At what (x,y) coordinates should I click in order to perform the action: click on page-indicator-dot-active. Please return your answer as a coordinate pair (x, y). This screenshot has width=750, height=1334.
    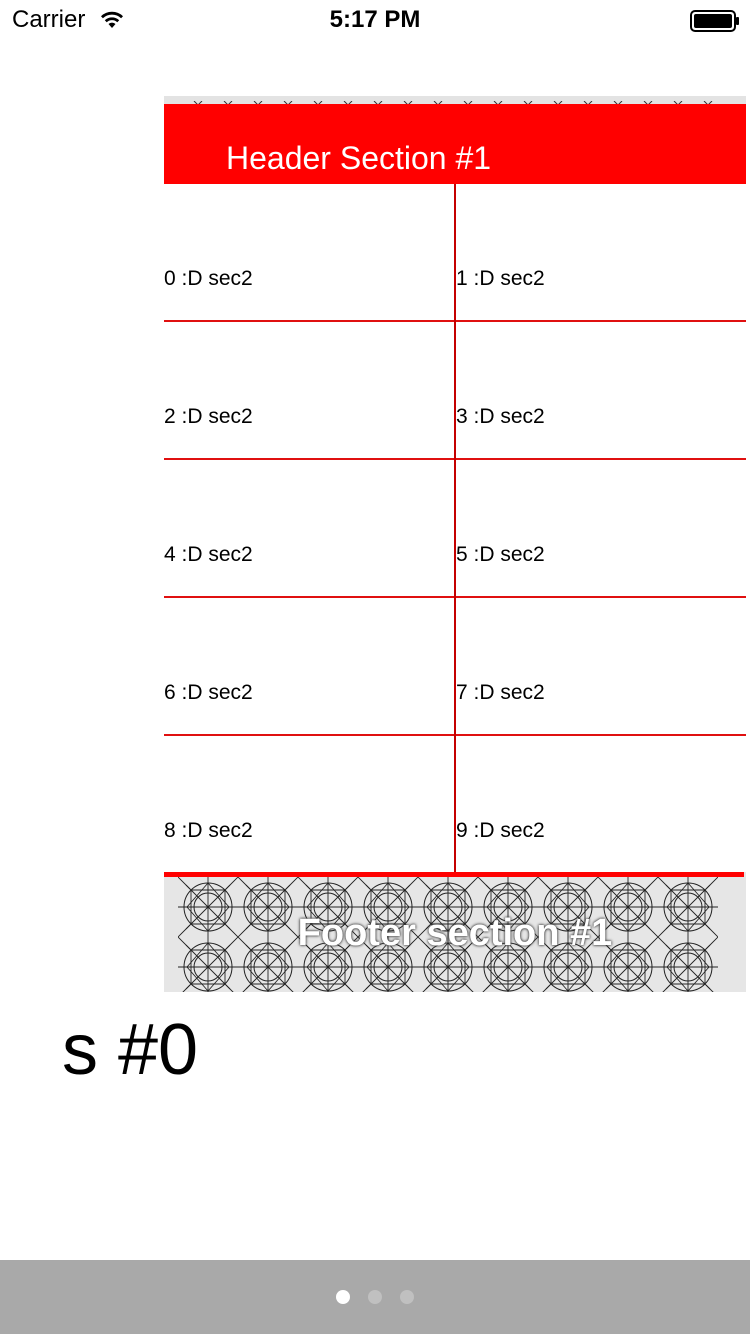
    Looking at the image, I should click on (343, 1297).